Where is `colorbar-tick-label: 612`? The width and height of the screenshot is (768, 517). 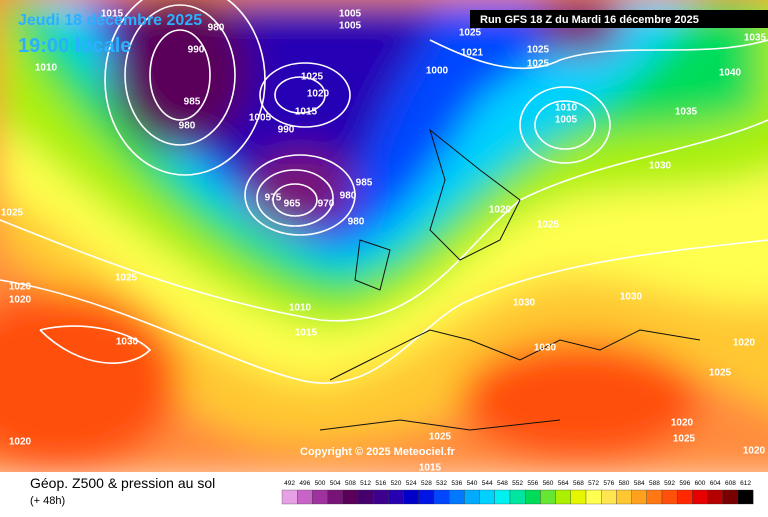 colorbar-tick-label: 612 is located at coordinates (745, 483).